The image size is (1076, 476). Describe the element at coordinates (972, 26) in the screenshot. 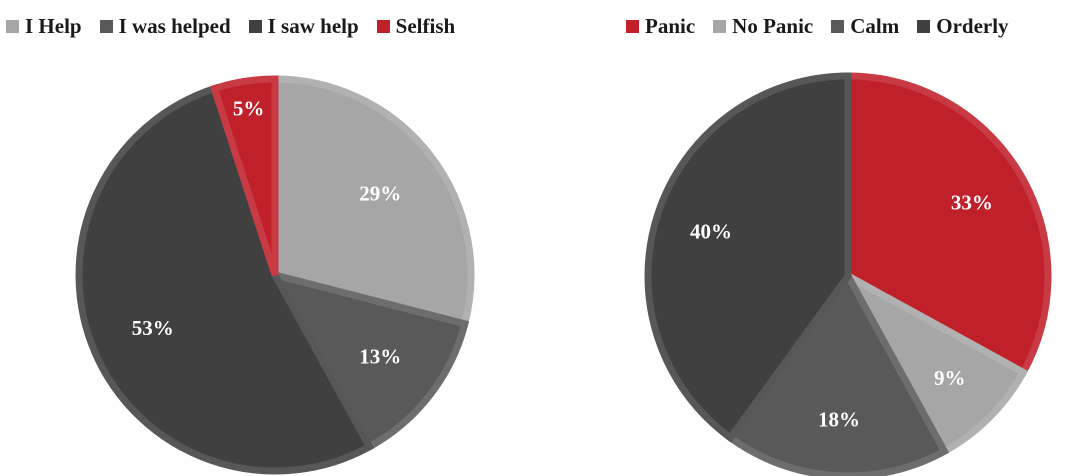

I see `legend-label: Orderly` at that location.